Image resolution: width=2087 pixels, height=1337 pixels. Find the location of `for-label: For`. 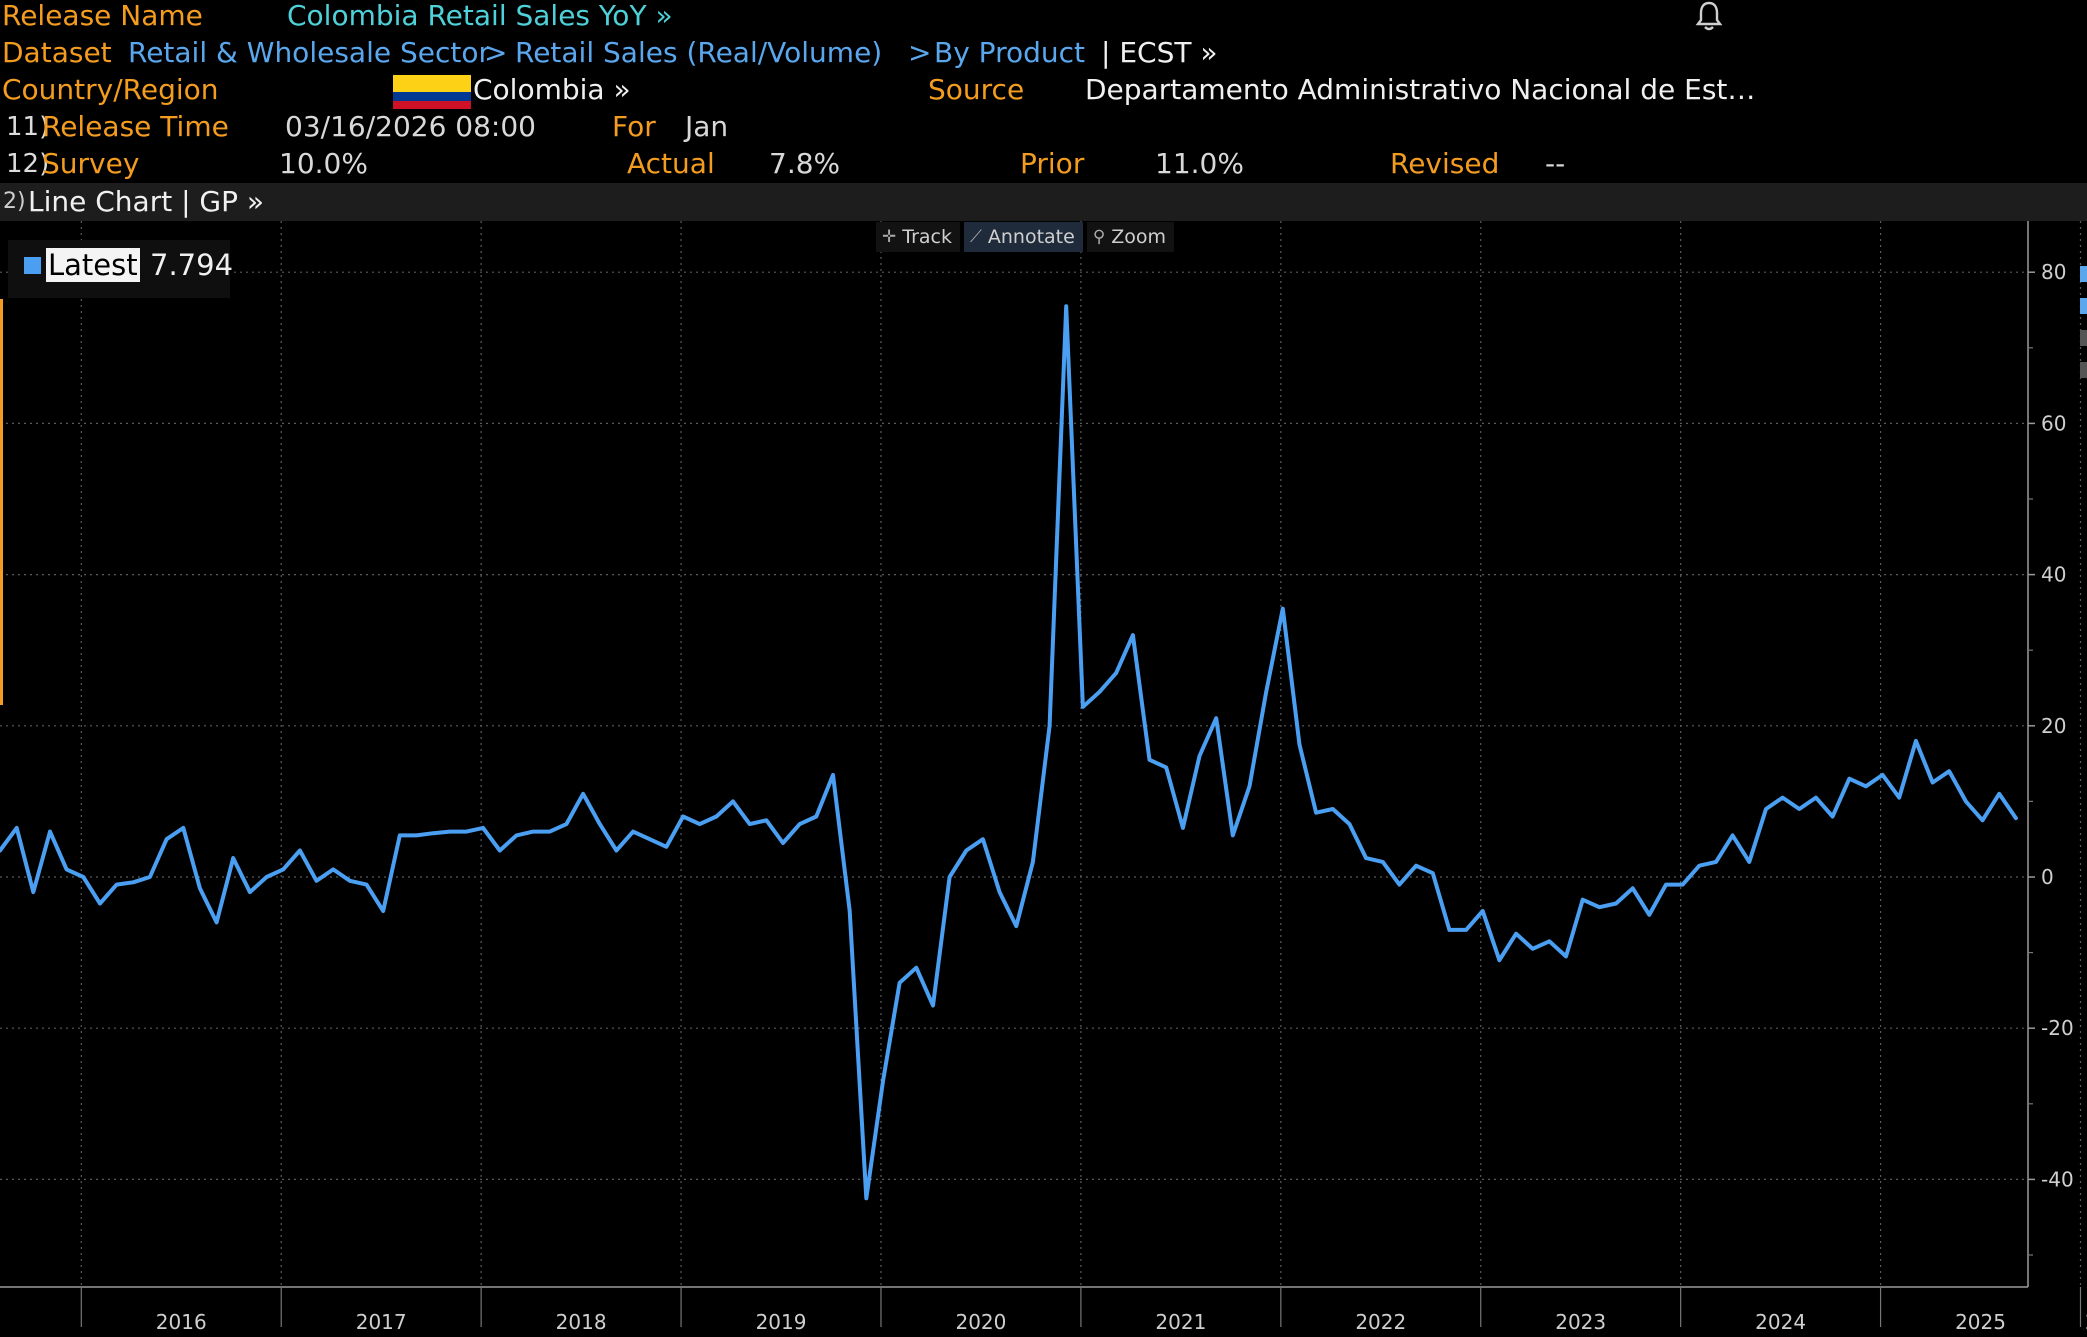

for-label: For is located at coordinates (634, 126).